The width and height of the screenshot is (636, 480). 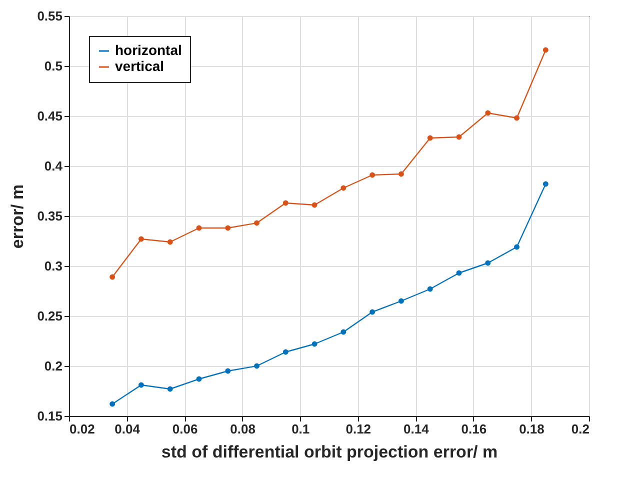 What do you see at coordinates (329, 452) in the screenshot?
I see `x-axis-title: std of differential orbit projection error/ m` at bounding box center [329, 452].